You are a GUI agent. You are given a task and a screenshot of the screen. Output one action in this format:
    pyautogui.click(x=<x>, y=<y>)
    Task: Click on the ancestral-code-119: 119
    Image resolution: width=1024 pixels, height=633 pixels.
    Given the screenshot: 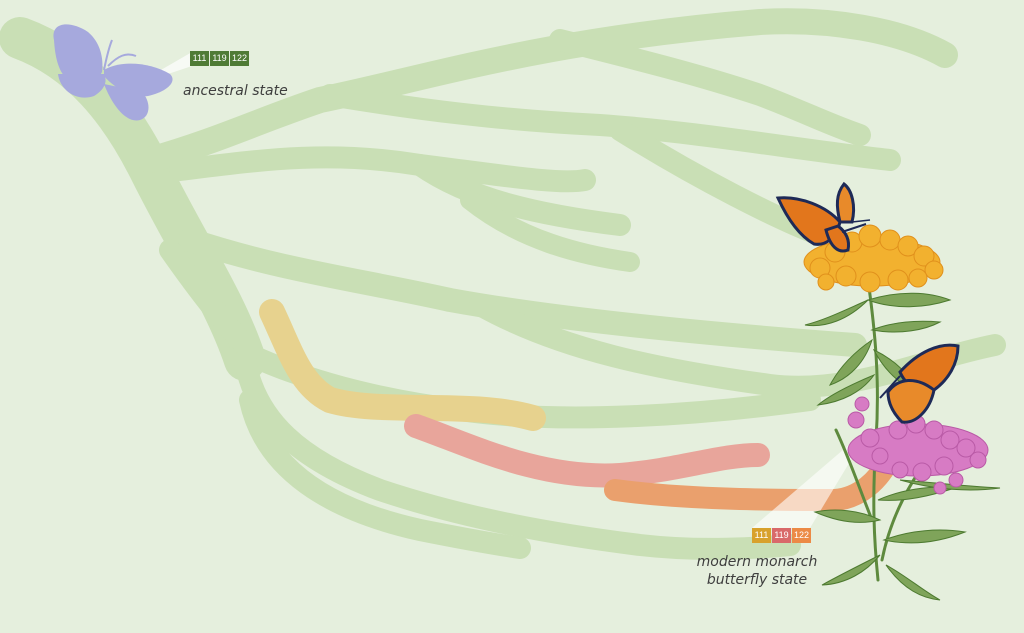 What is the action you would take?
    pyautogui.click(x=219, y=58)
    